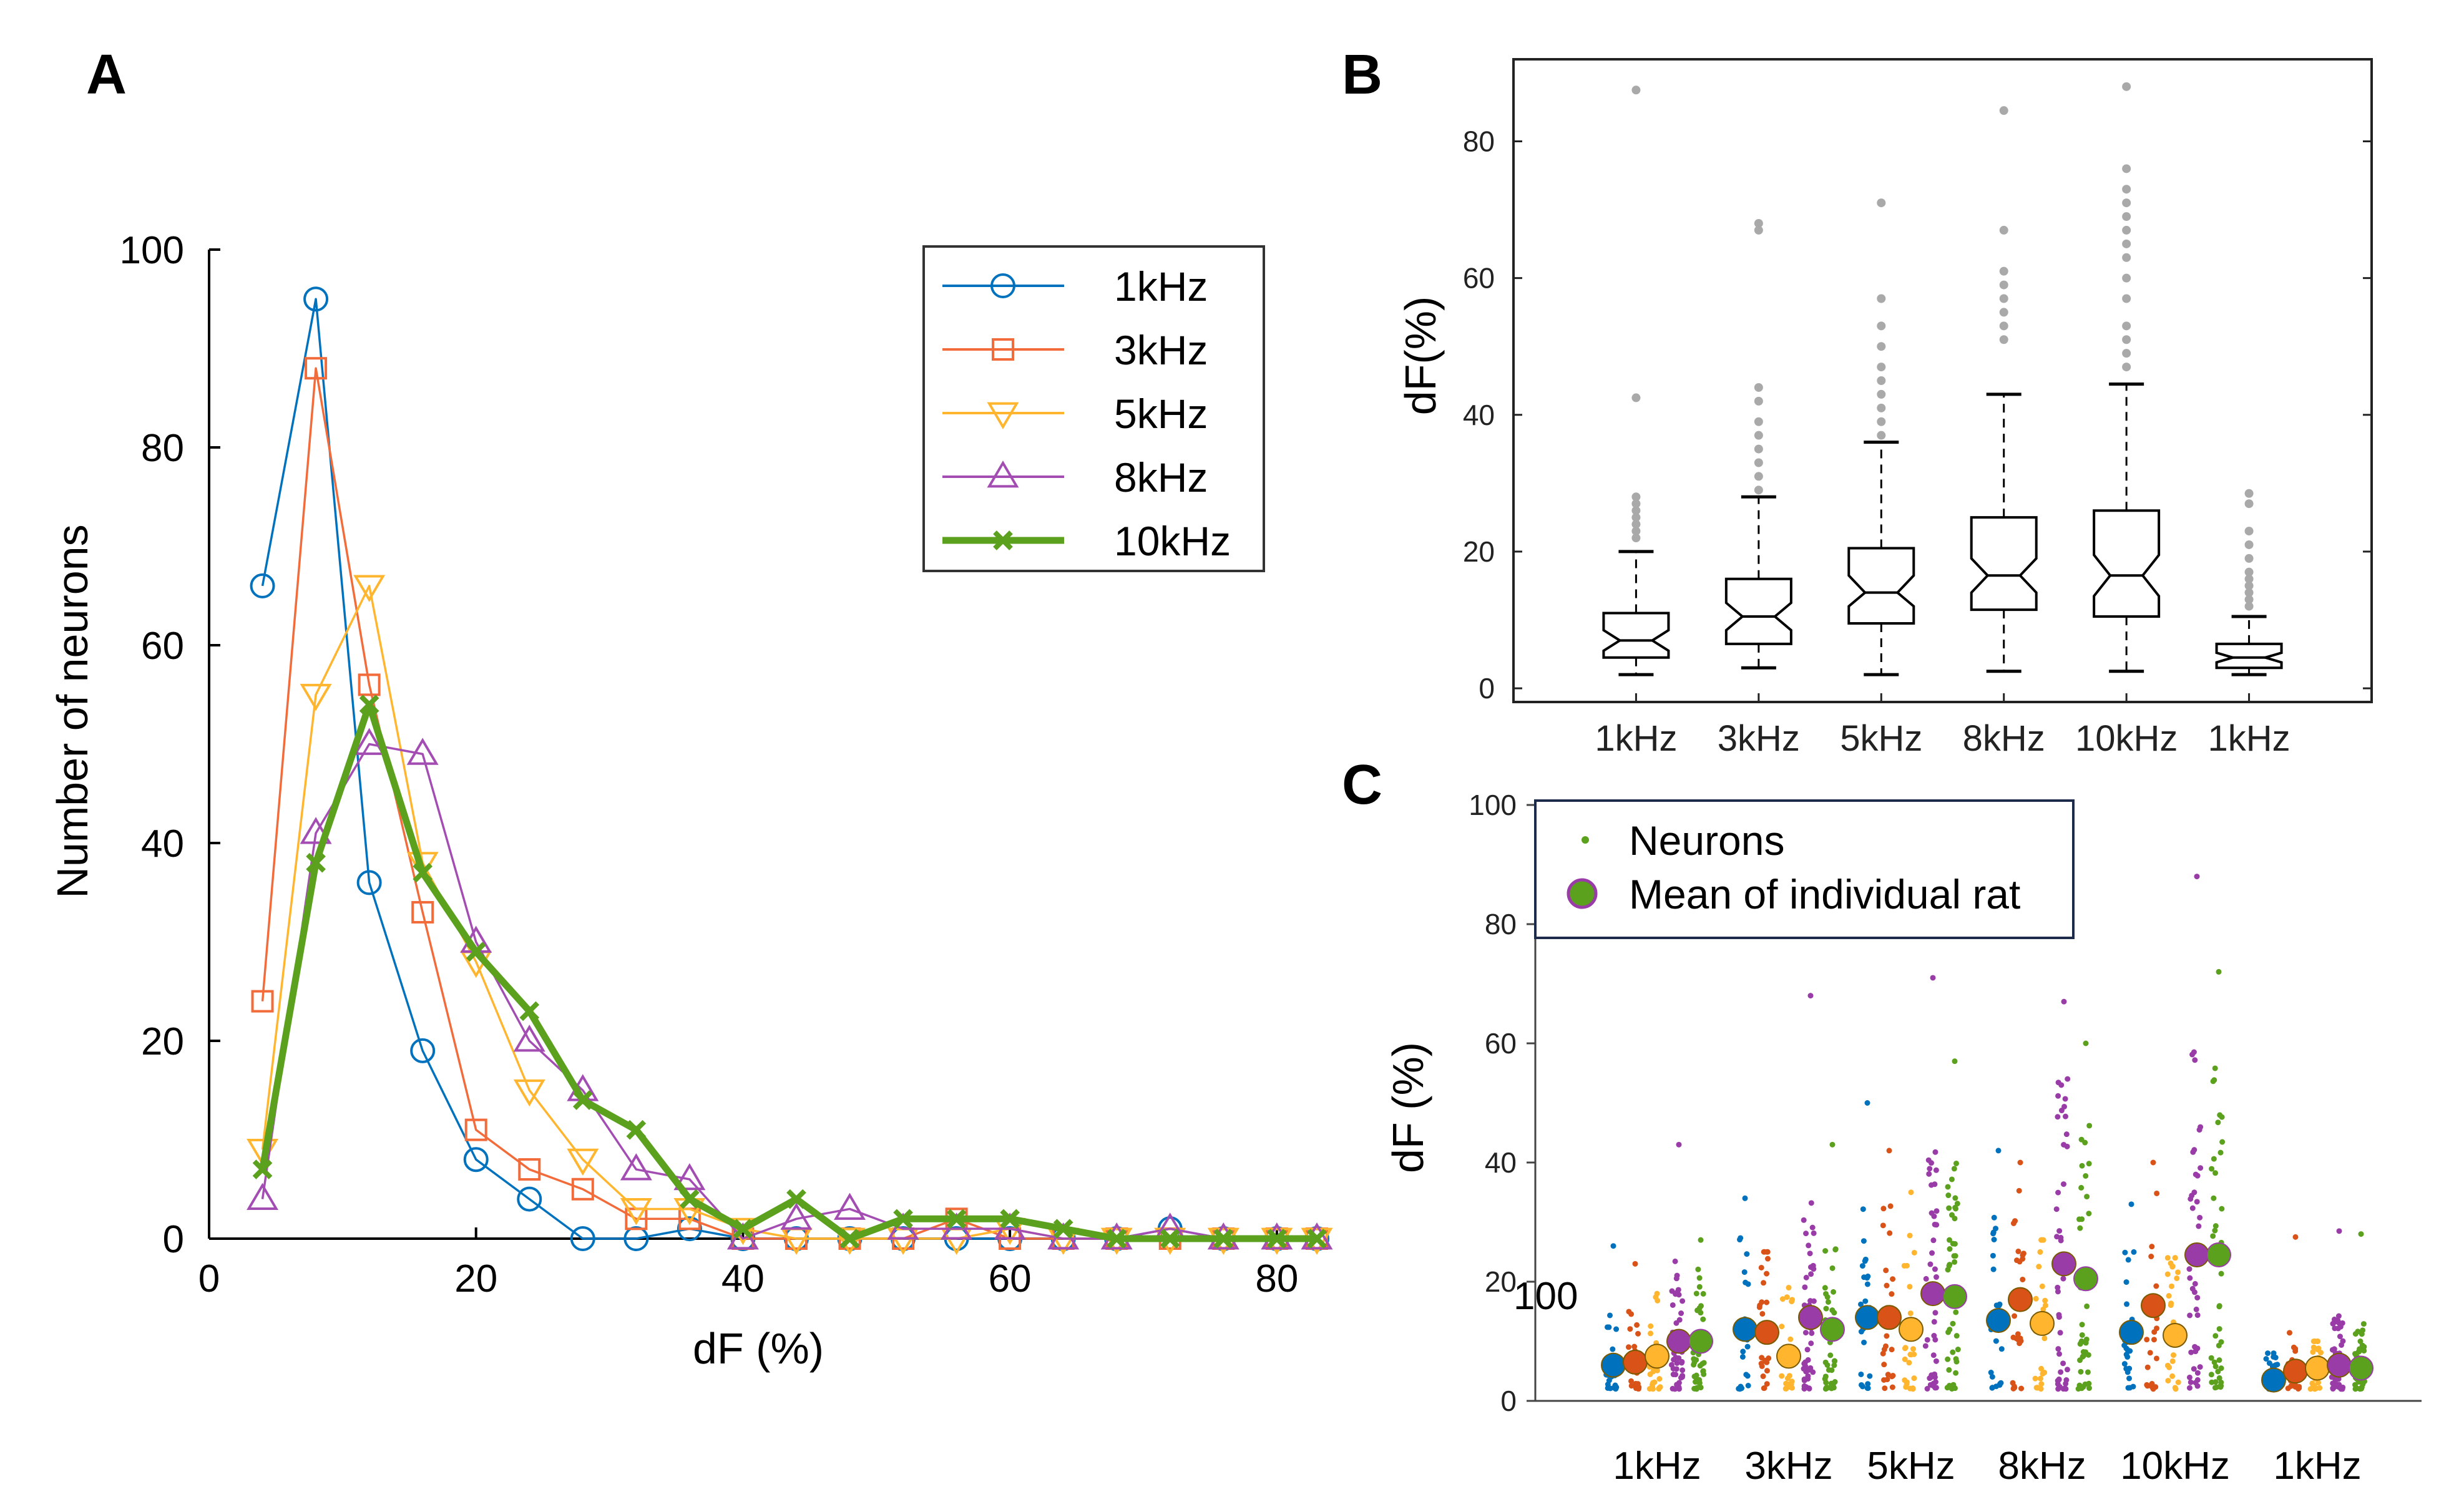 The image size is (2464, 1487). I want to click on point-1kHz, so click(316, 299).